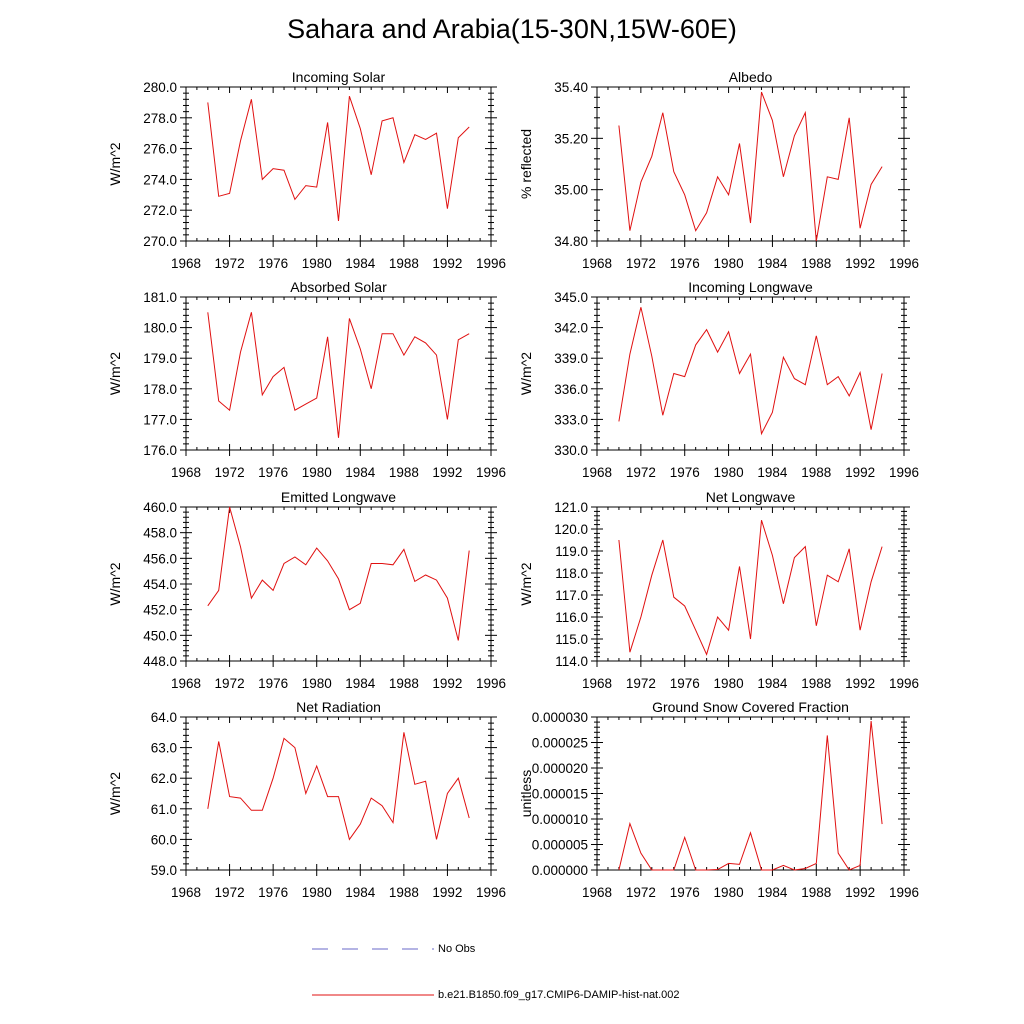  I want to click on y-tick-label: 270.0, so click(160, 241).